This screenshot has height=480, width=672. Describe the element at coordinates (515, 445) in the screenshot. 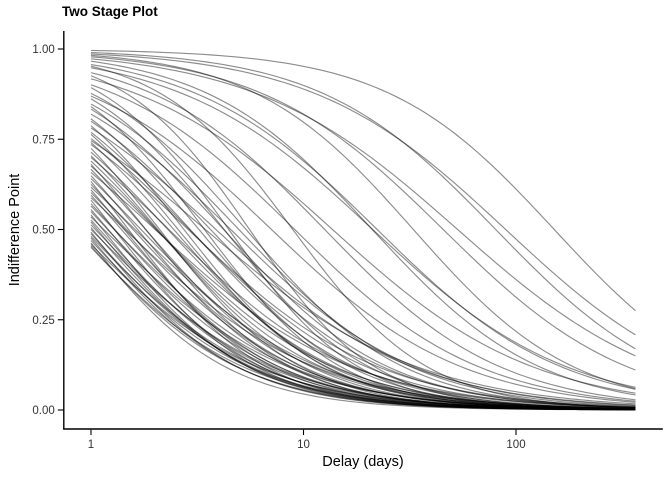

I see `x-tick-label: 100` at that location.